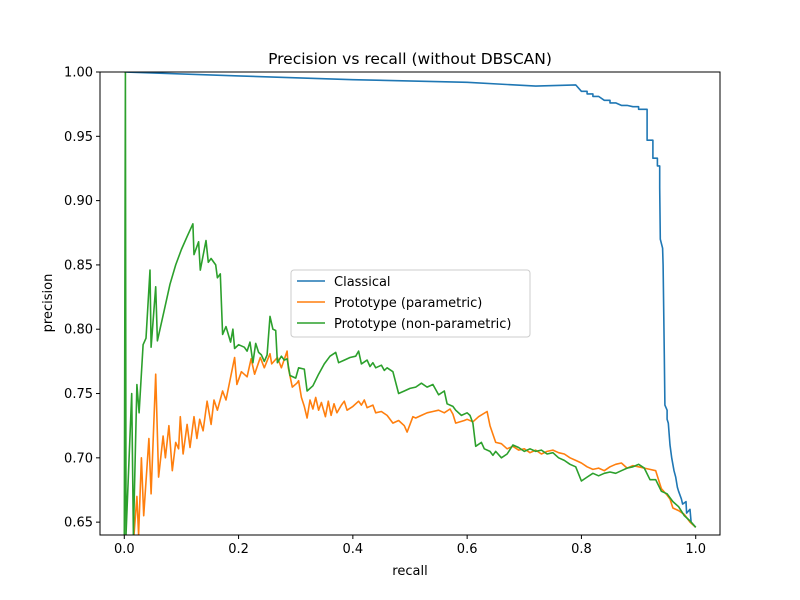 The height and width of the screenshot is (600, 800). Describe the element at coordinates (78, 137) in the screenshot. I see `y-tick-label: 0.95` at that location.